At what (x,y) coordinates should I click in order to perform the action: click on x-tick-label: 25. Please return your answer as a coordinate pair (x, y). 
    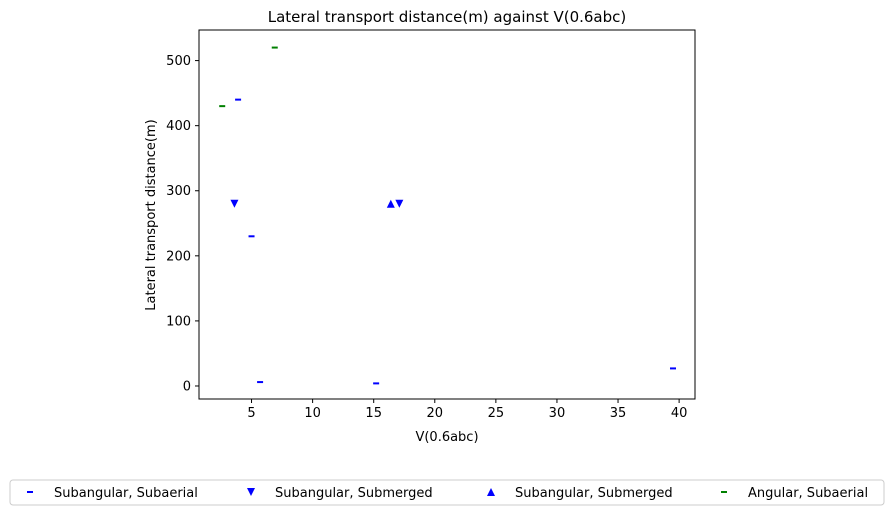
    Looking at the image, I should click on (496, 413).